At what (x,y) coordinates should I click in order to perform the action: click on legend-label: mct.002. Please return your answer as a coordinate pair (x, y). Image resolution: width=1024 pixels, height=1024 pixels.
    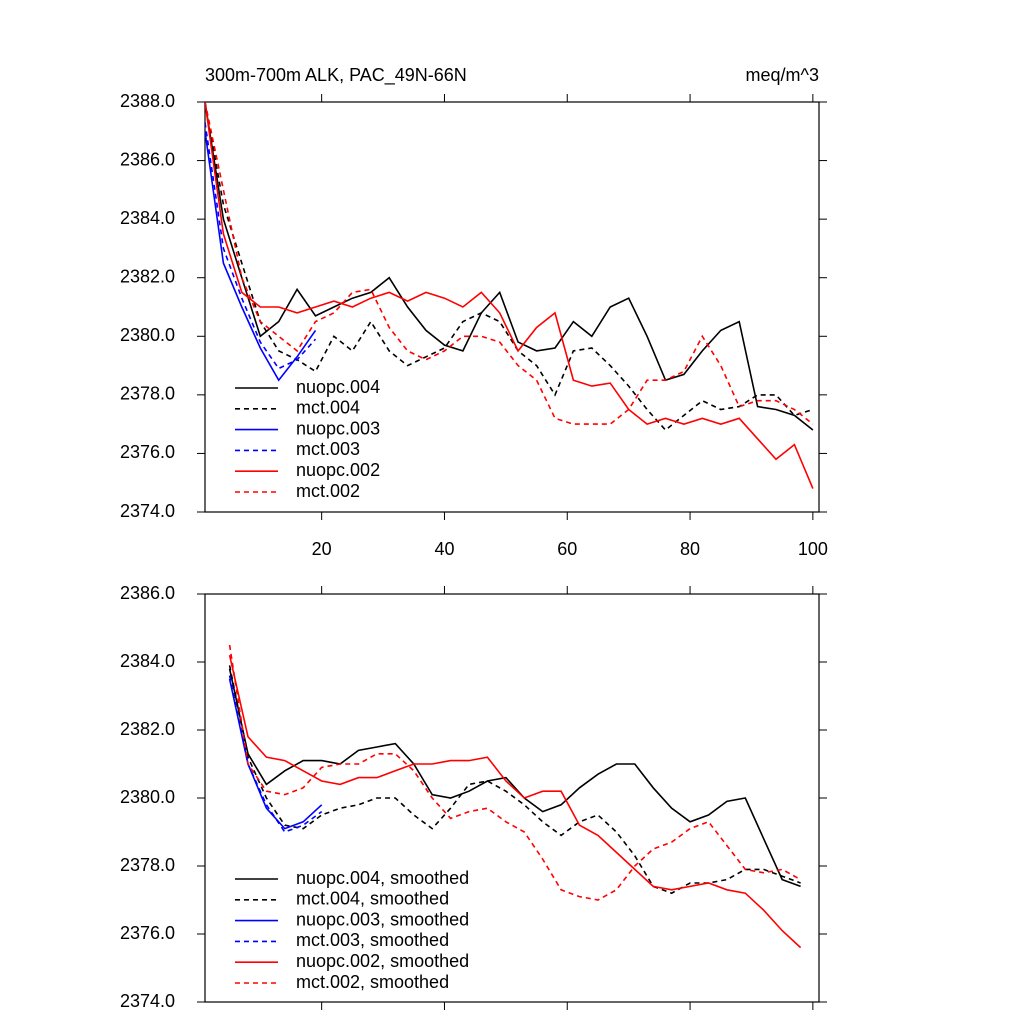
    Looking at the image, I should click on (328, 491).